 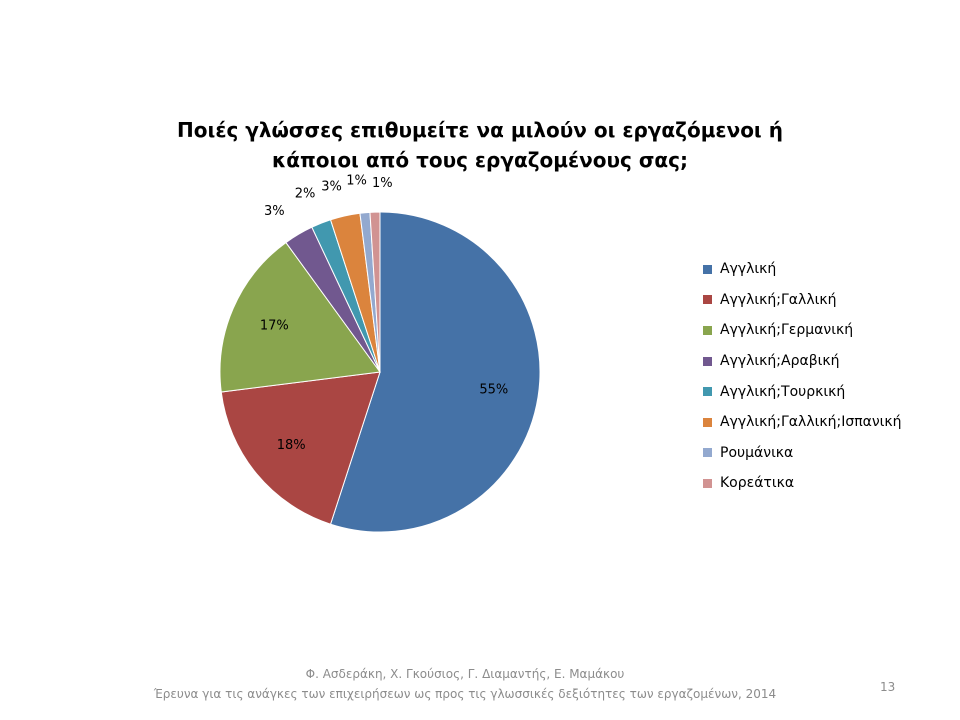 I want to click on legend-item: Αγγλική;Αραβική, so click(x=802, y=361).